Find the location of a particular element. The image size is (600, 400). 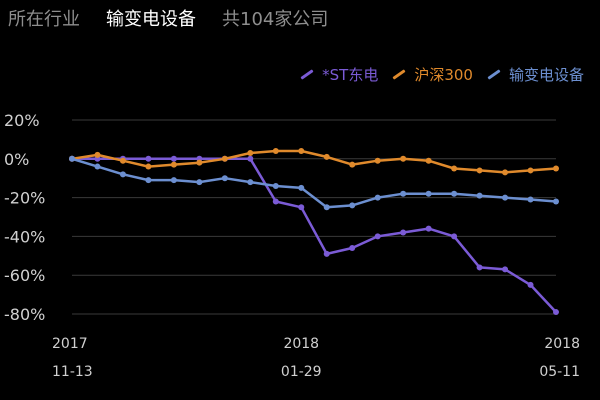

y-tick-label: -40% is located at coordinates (24, 236).